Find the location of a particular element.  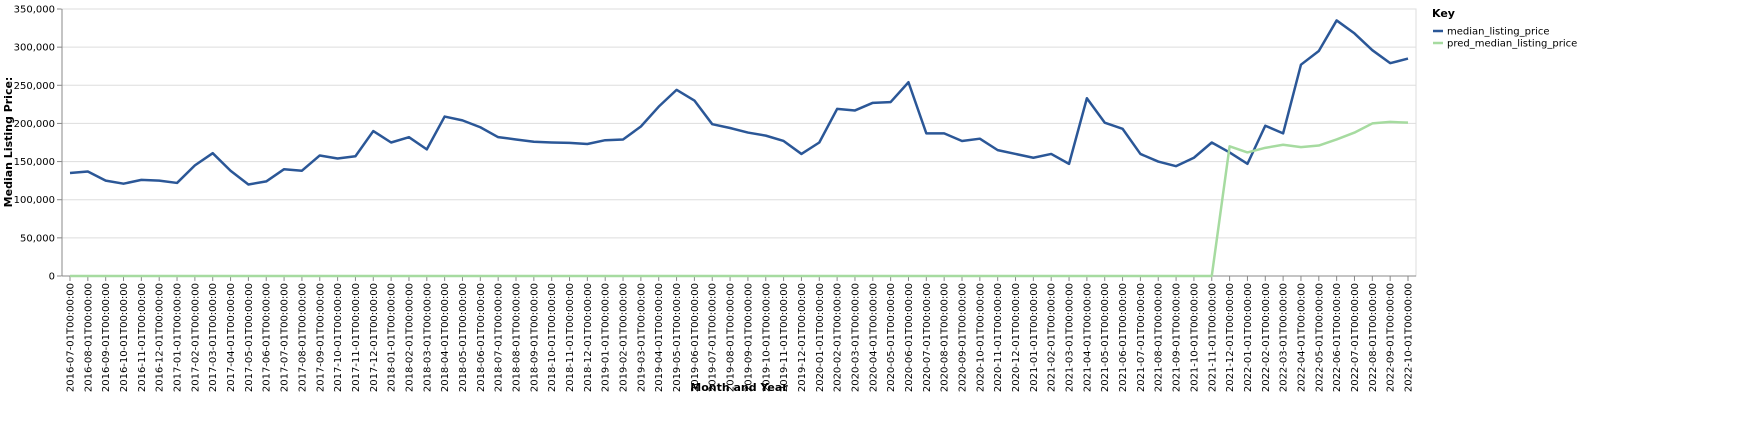

x-tick-label: 2019-06-01T00:00:00 is located at coordinates (695, 337).